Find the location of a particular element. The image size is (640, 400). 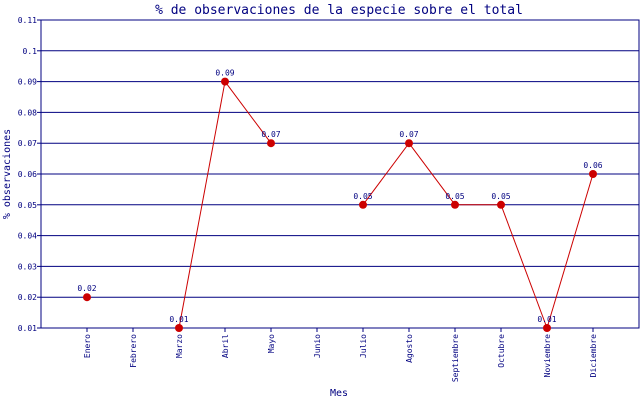

x-tick-label: Febrero is located at coordinates (133, 351).